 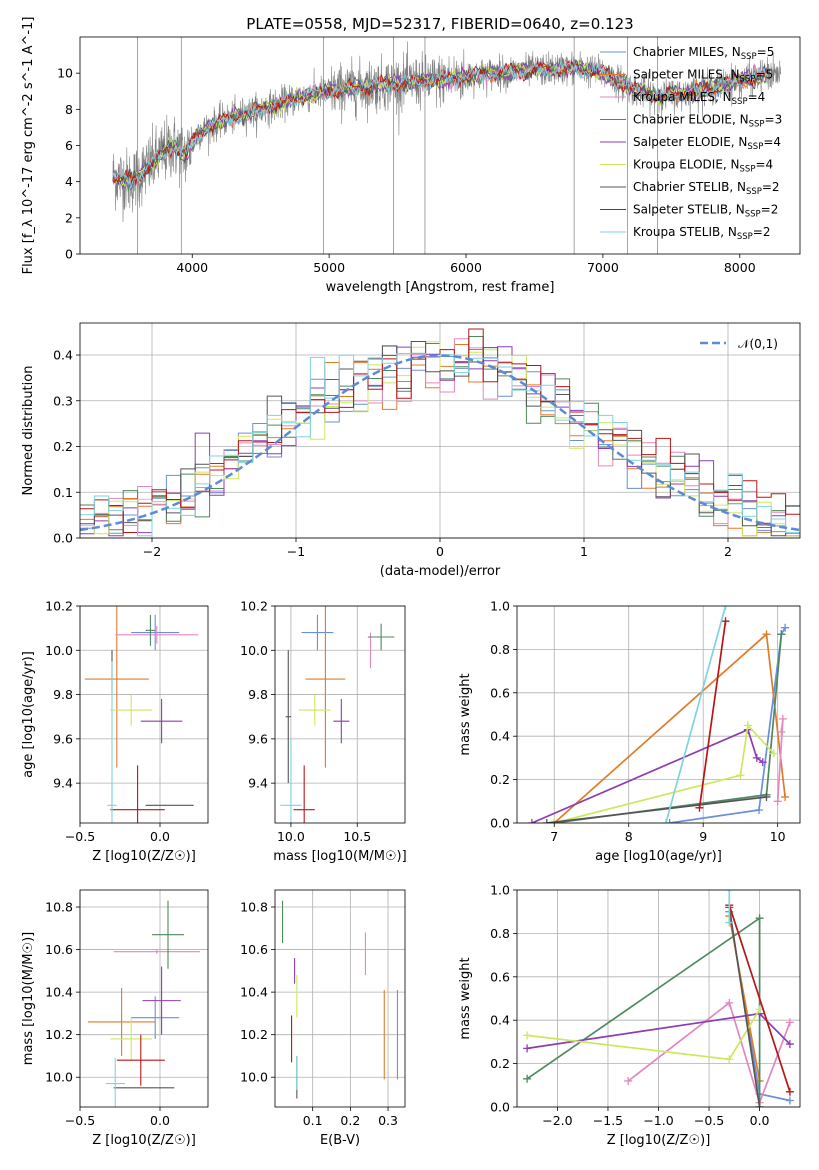 What do you see at coordinates (685, 232) in the screenshot?
I see `legend-text: Kroupa STELIB, N` at bounding box center [685, 232].